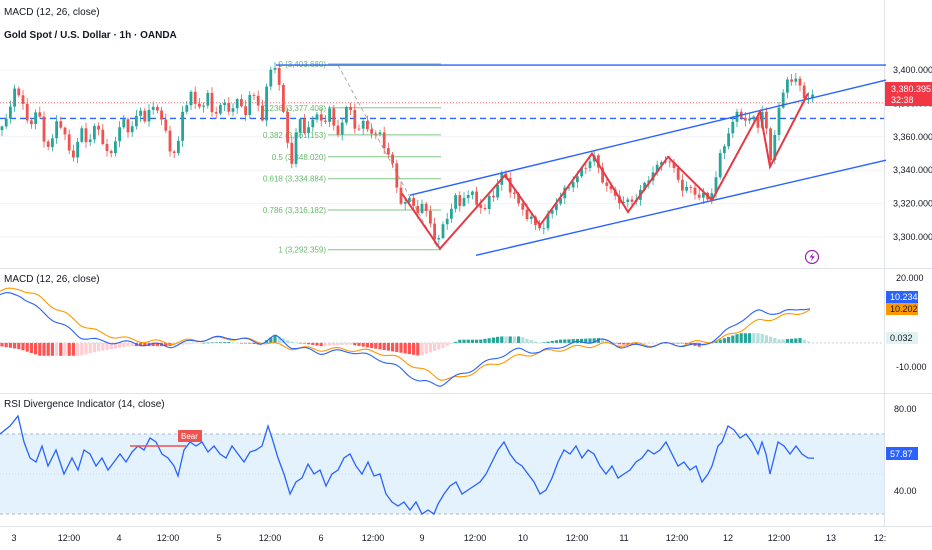 This screenshot has width=932, height=550. I want to click on rsi-value: 57.87, so click(901, 454).